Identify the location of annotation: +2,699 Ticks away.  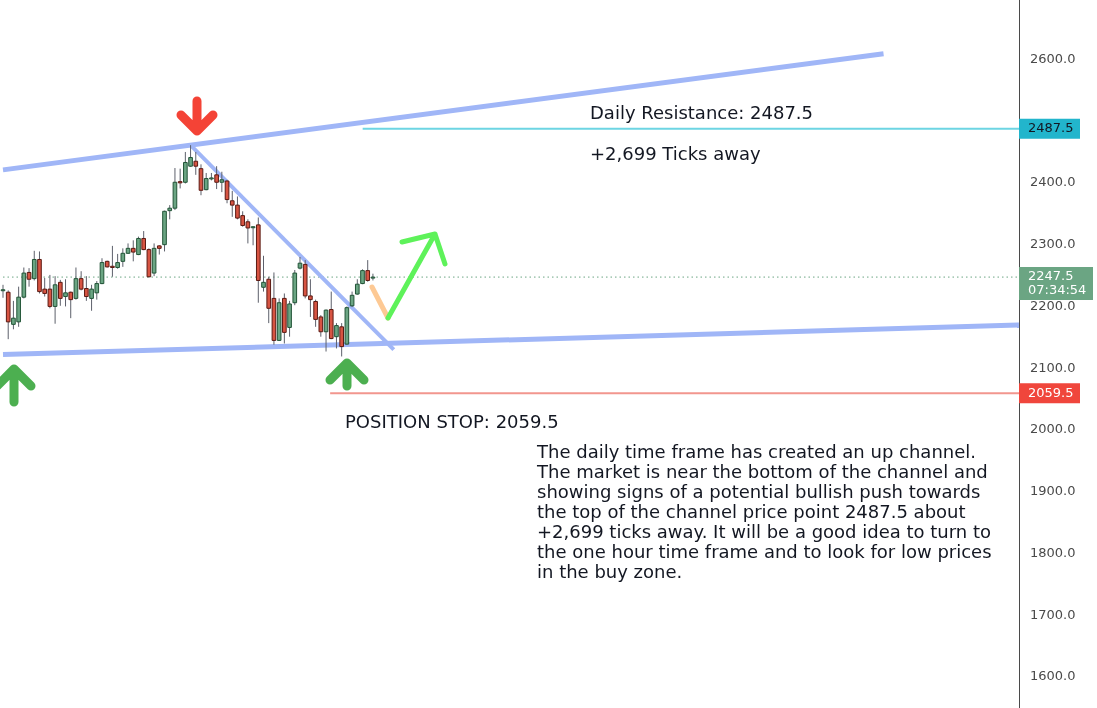
(675, 153).